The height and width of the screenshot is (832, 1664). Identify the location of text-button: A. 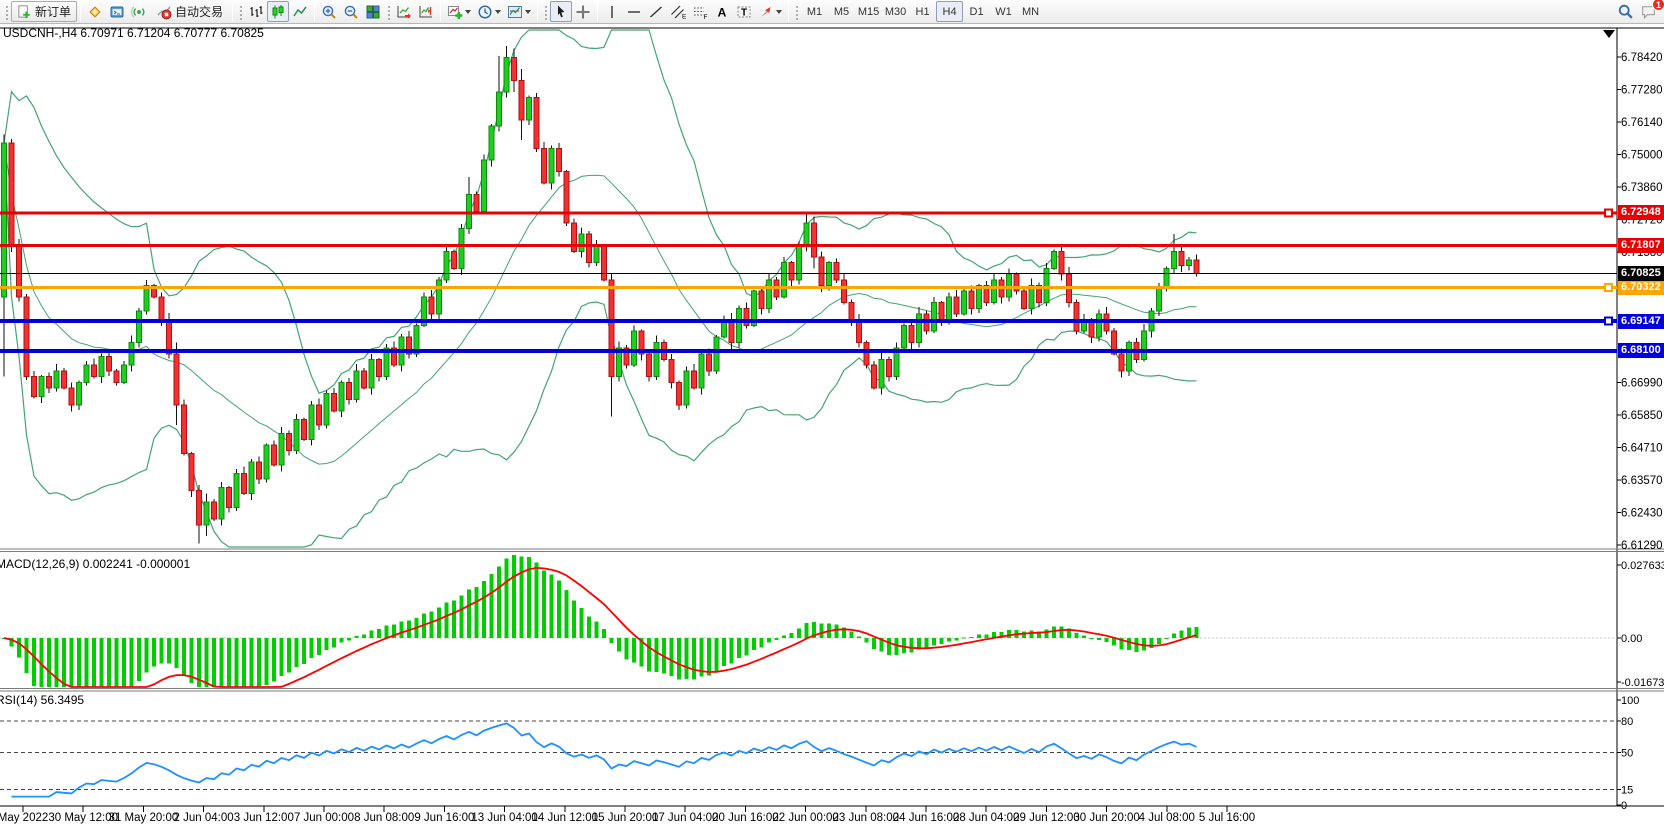
(722, 11).